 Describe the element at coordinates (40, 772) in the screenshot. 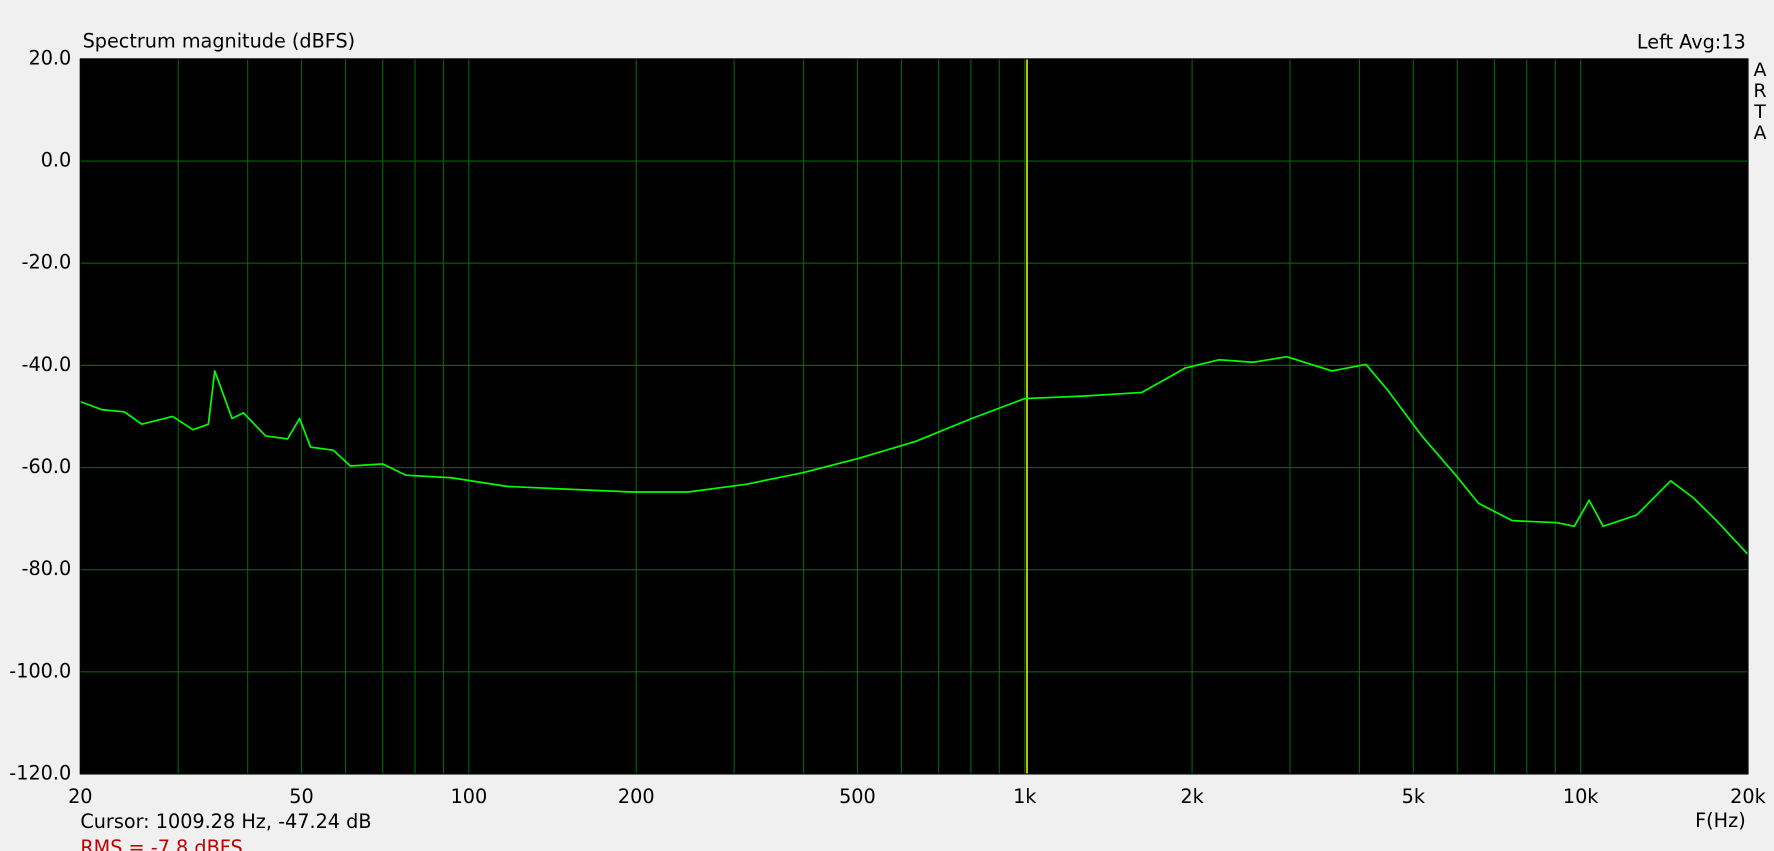

I see `y-tick-label: -120.0` at that location.